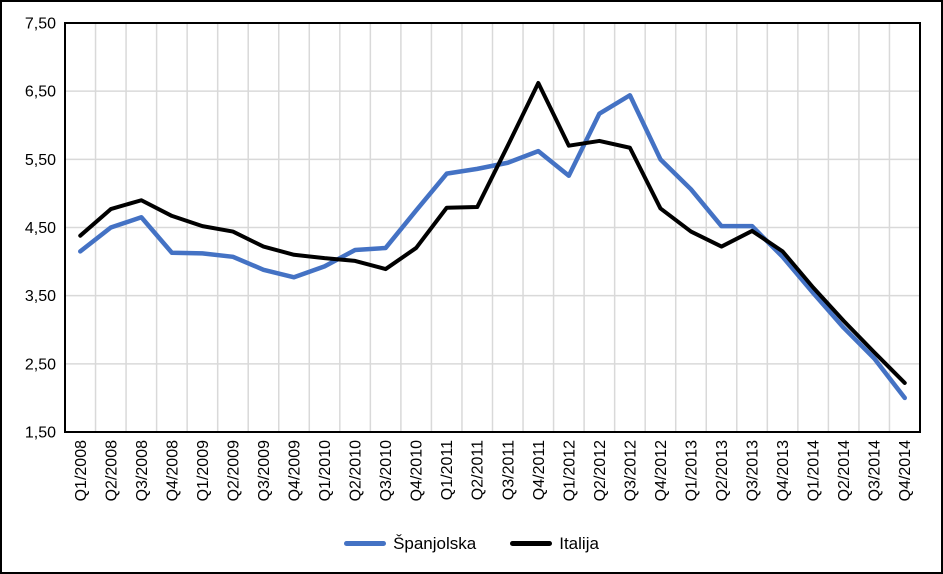  I want to click on x-tick-label: Q4/2013, so click(783, 470).